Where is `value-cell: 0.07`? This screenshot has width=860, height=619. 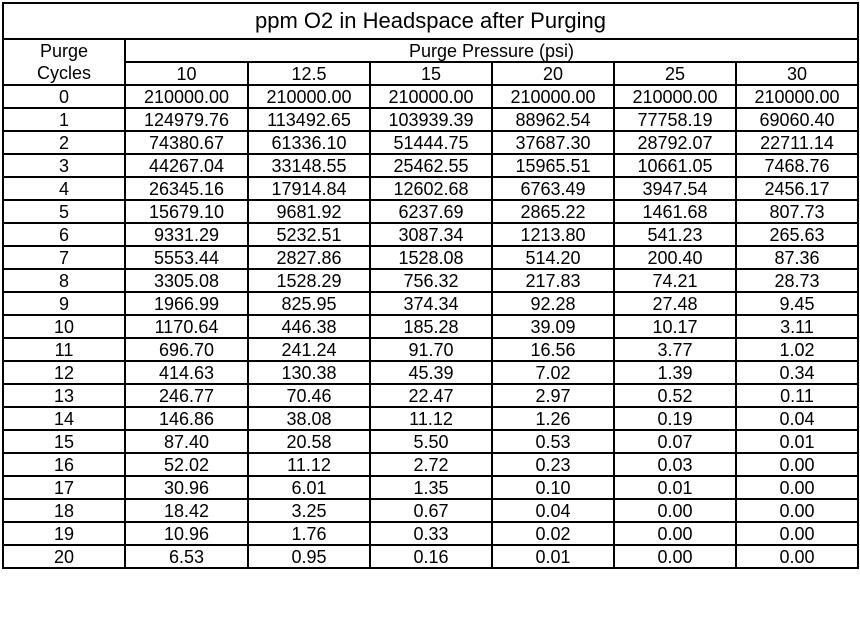 value-cell: 0.07 is located at coordinates (675, 441).